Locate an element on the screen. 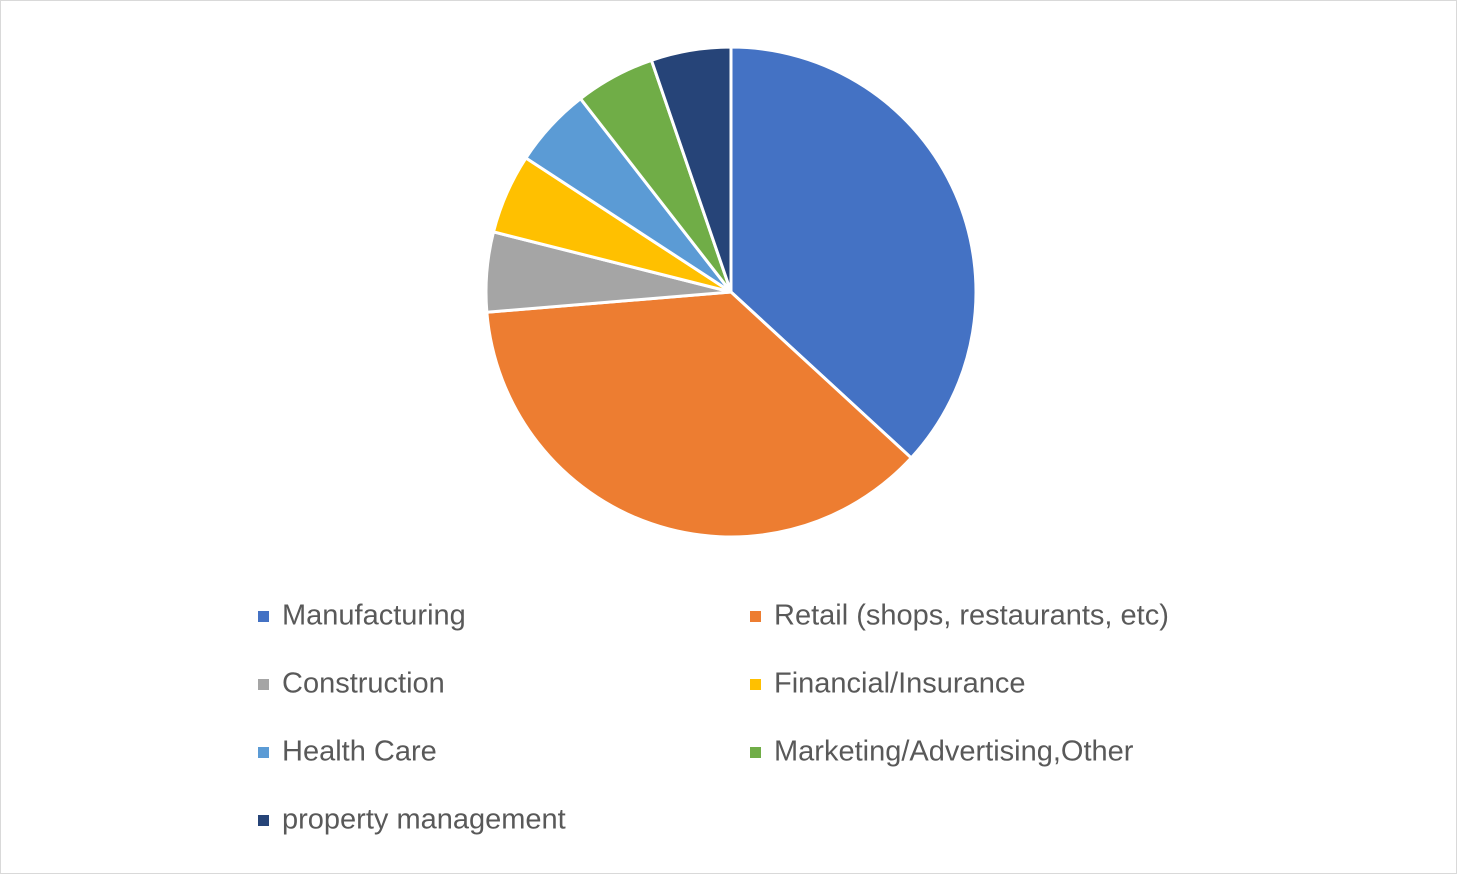 This screenshot has height=875, width=1458. legend-label: property management is located at coordinates (424, 820).